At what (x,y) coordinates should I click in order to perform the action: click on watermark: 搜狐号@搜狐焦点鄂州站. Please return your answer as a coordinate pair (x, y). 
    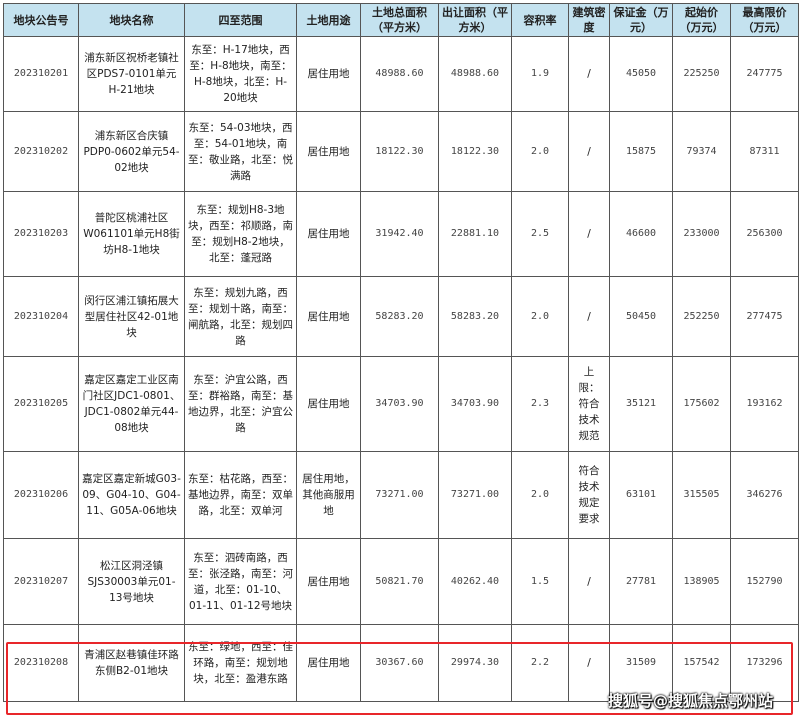
    Looking at the image, I should click on (691, 701).